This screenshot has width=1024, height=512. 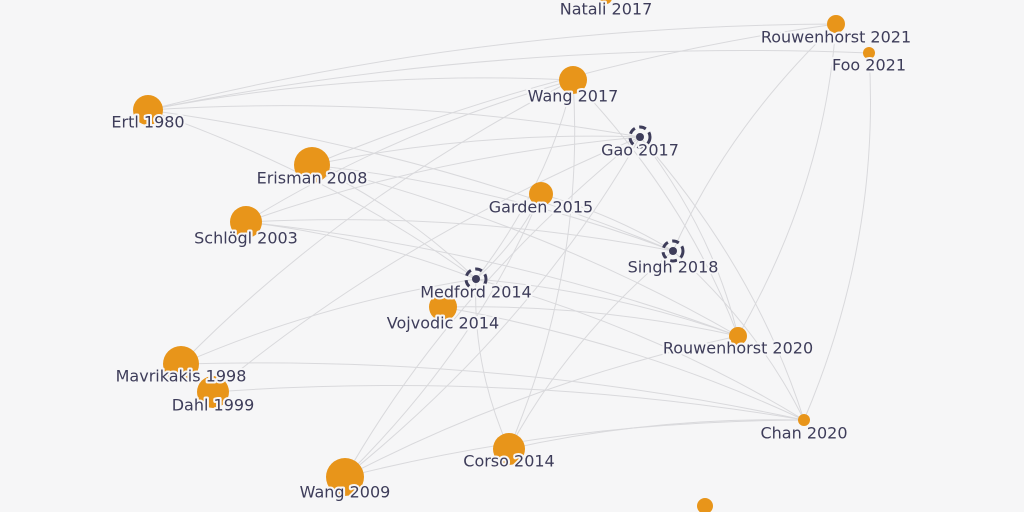 I want to click on paper-label: Gao 2017, so click(x=640, y=150).